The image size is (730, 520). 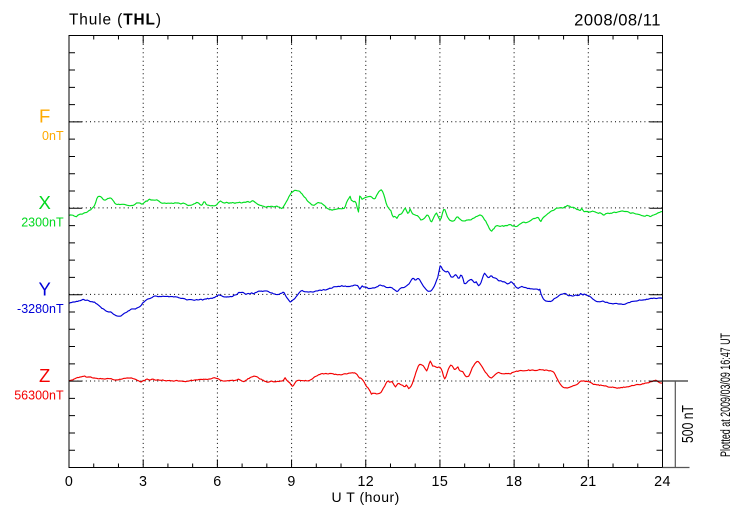 What do you see at coordinates (44, 375) in the screenshot?
I see `svg-text: Z` at bounding box center [44, 375].